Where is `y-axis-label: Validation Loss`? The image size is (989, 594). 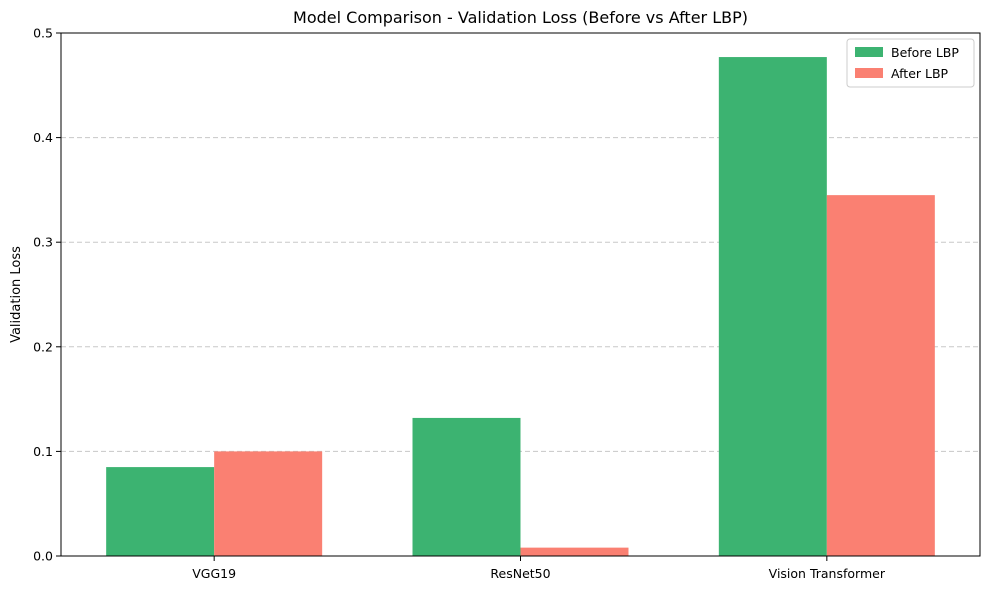 y-axis-label: Validation Loss is located at coordinates (16, 294).